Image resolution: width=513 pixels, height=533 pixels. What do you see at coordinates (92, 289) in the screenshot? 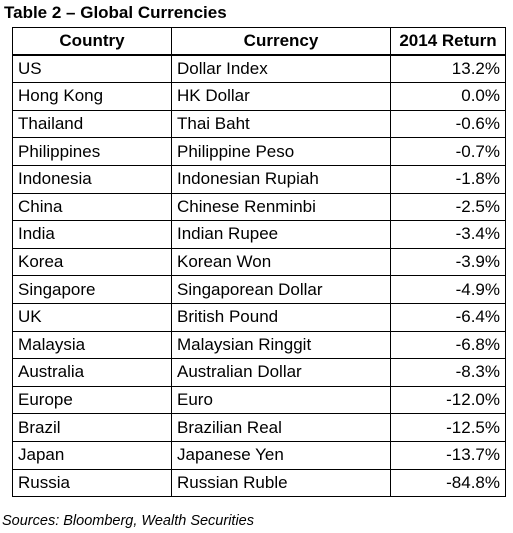
I see `country-cell: Singapore` at bounding box center [92, 289].